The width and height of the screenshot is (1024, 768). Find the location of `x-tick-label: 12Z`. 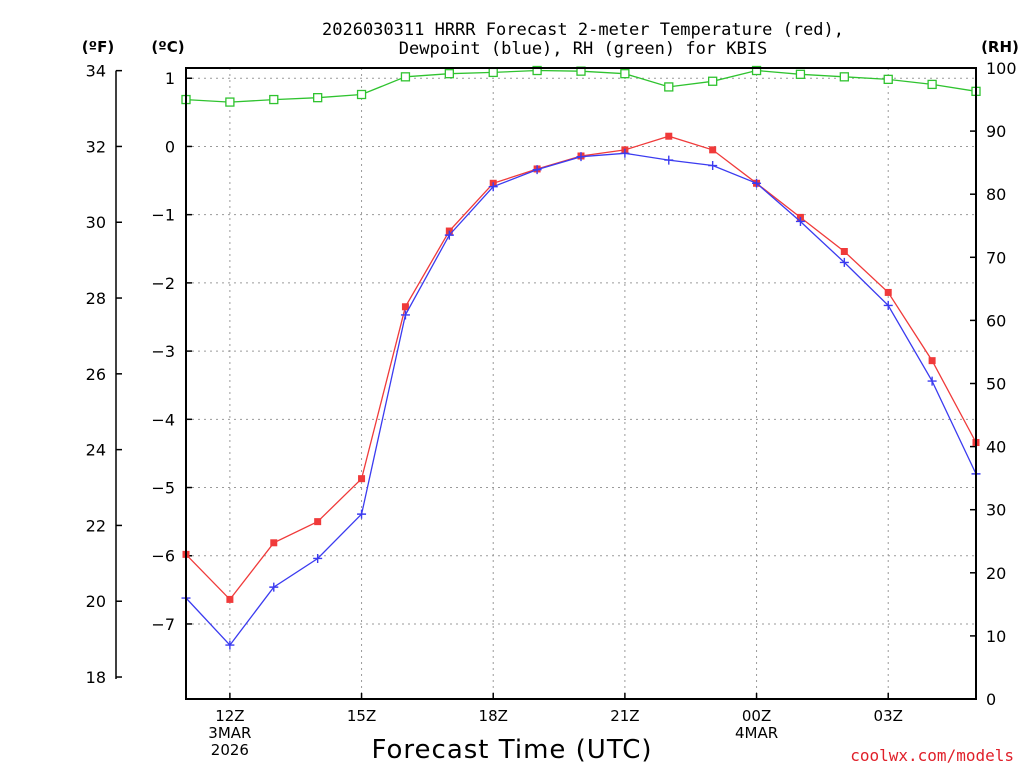

x-tick-label: 12Z is located at coordinates (229, 716).